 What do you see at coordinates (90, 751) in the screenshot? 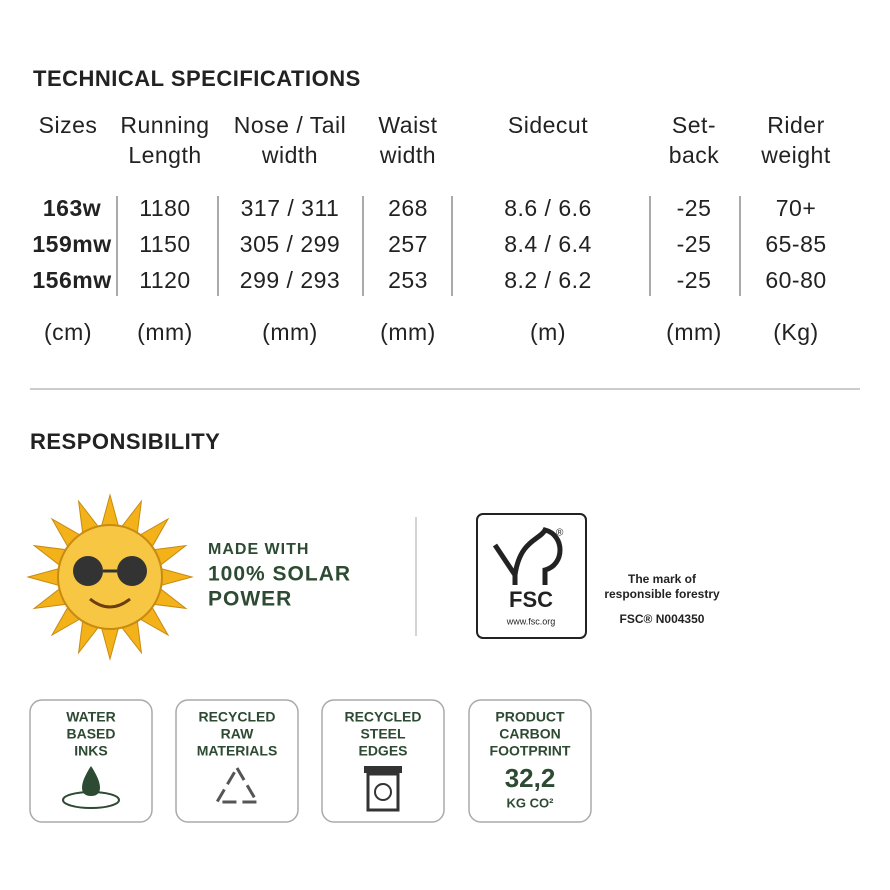
I see `badge-text: INKS` at bounding box center [90, 751].